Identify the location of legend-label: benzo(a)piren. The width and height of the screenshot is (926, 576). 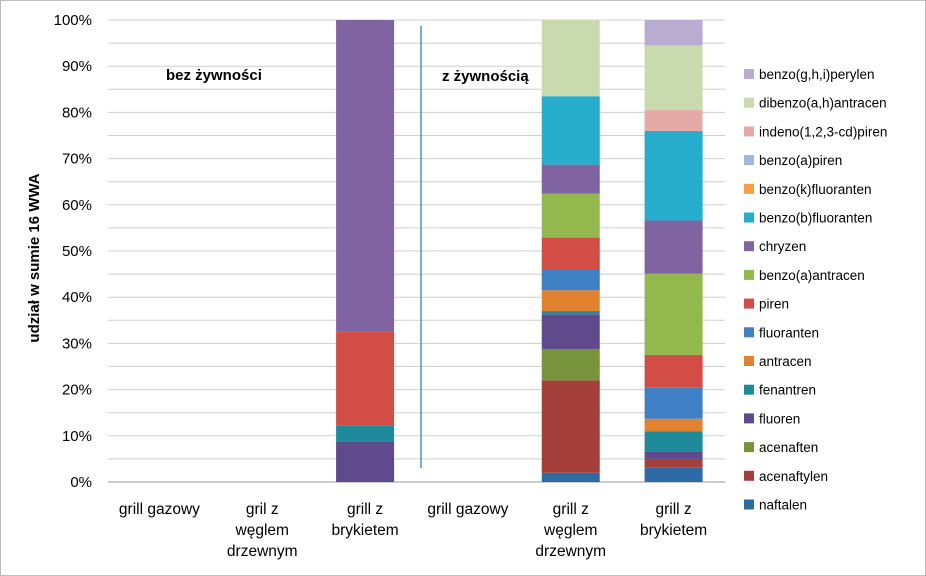
(800, 160).